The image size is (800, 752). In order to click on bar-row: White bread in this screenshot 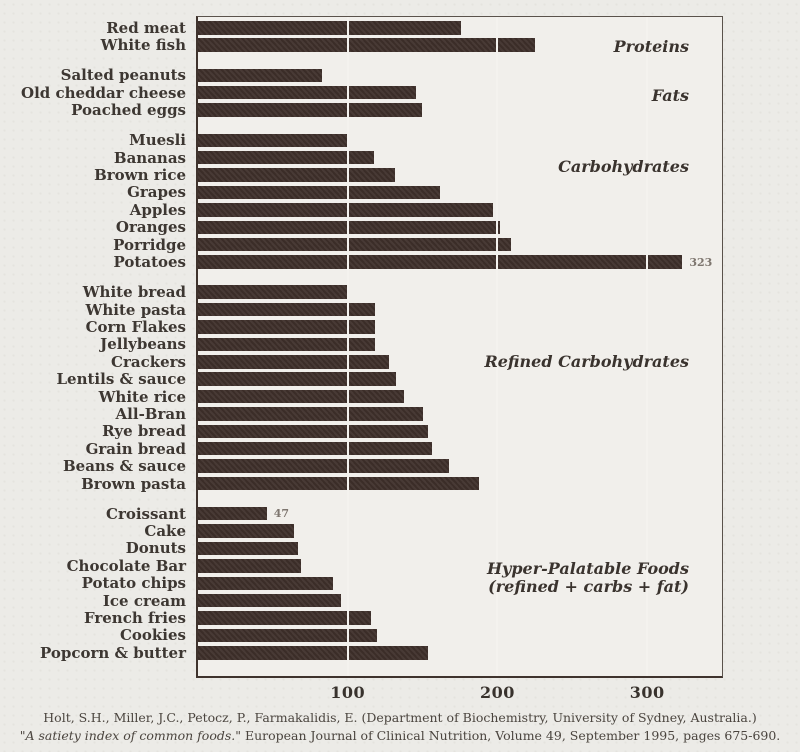, I will do `click(400, 292)`.